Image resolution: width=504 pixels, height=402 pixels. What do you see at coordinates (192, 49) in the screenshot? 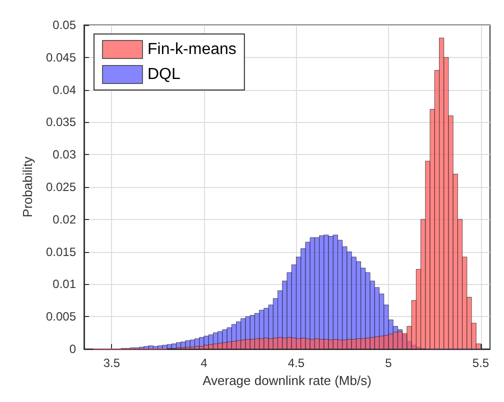
I see `legend-label: Fin-k-means` at bounding box center [192, 49].